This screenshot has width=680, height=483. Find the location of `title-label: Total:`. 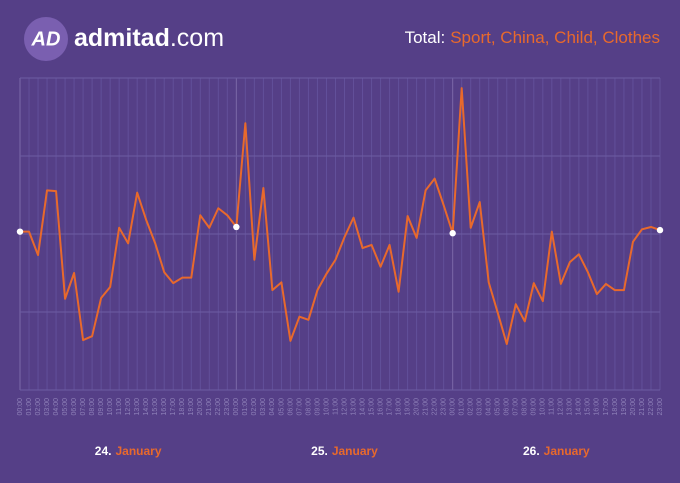

title-label: Total: is located at coordinates (425, 37).